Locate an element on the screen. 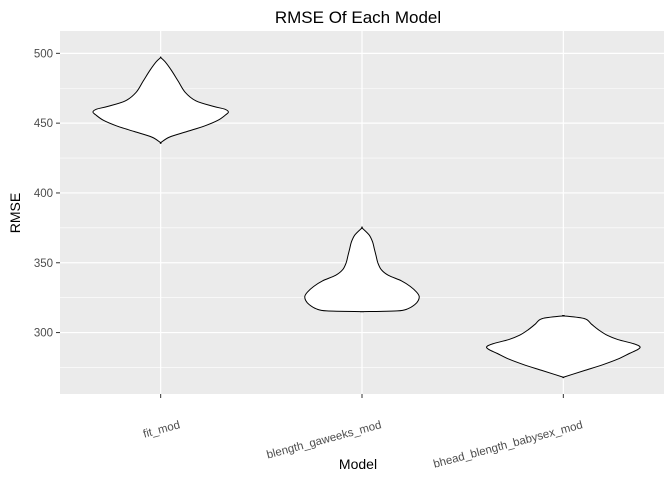 The width and height of the screenshot is (672, 480). violin-fit_mod is located at coordinates (160, 100).